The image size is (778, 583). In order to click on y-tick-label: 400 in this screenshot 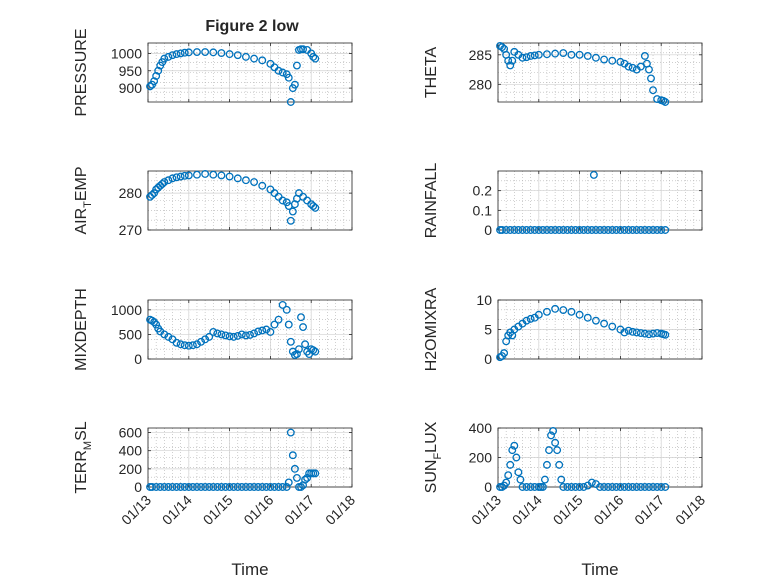, I will do `click(481, 428)`.